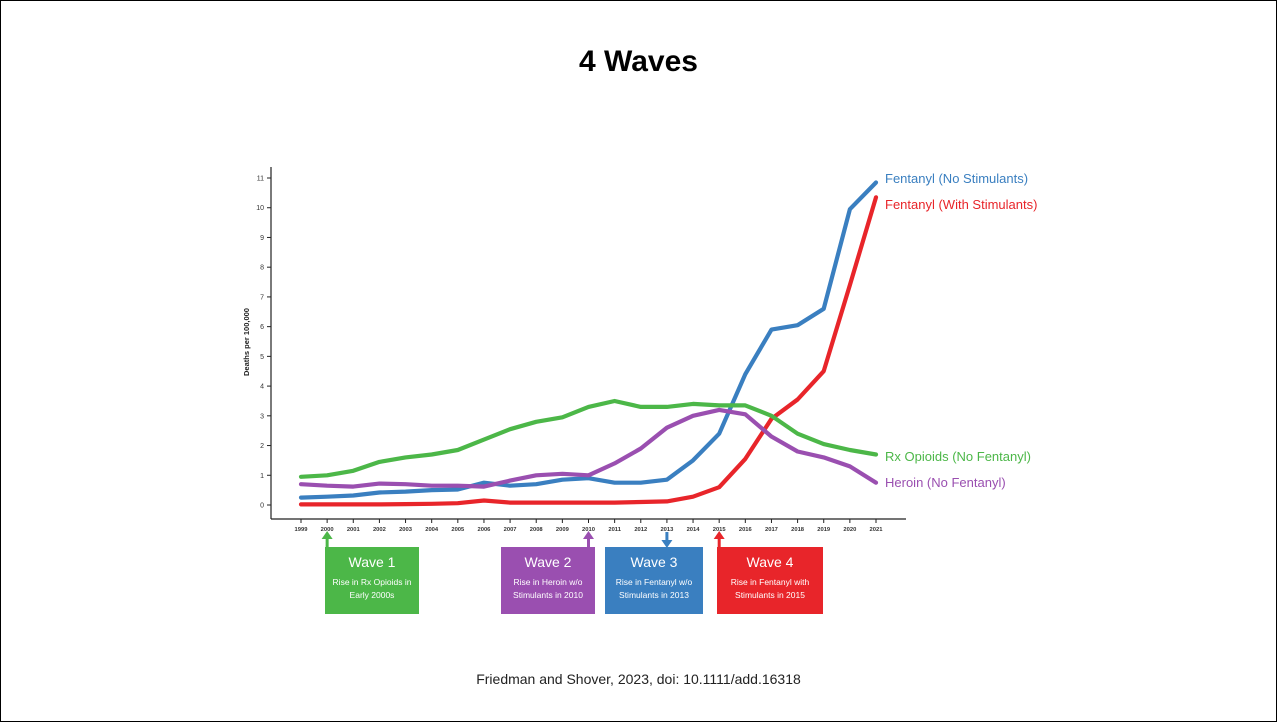 The width and height of the screenshot is (1277, 722). What do you see at coordinates (614, 530) in the screenshot?
I see `x-tick-label: 2011` at bounding box center [614, 530].